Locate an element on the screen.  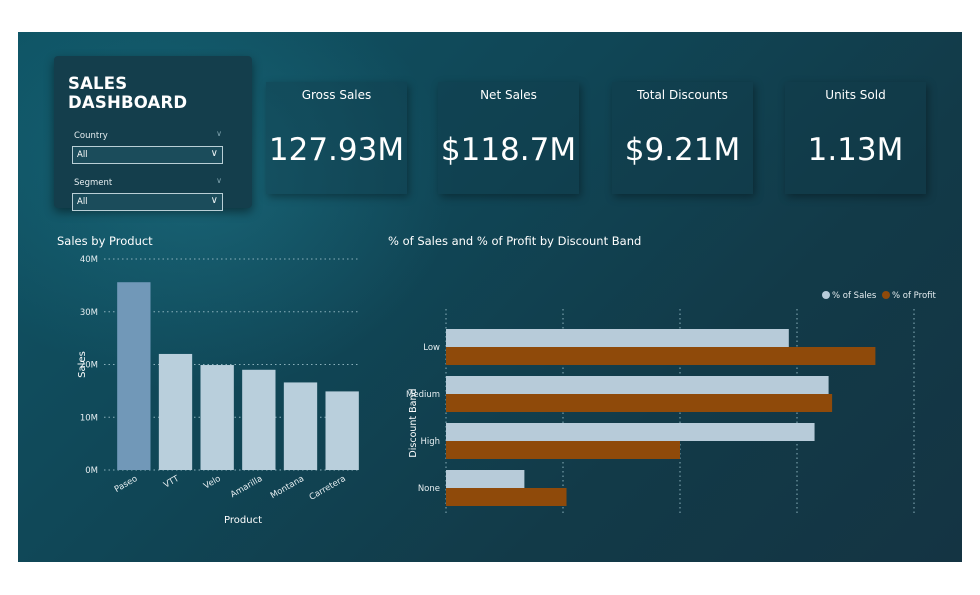
profit-bar-high is located at coordinates (563, 450).